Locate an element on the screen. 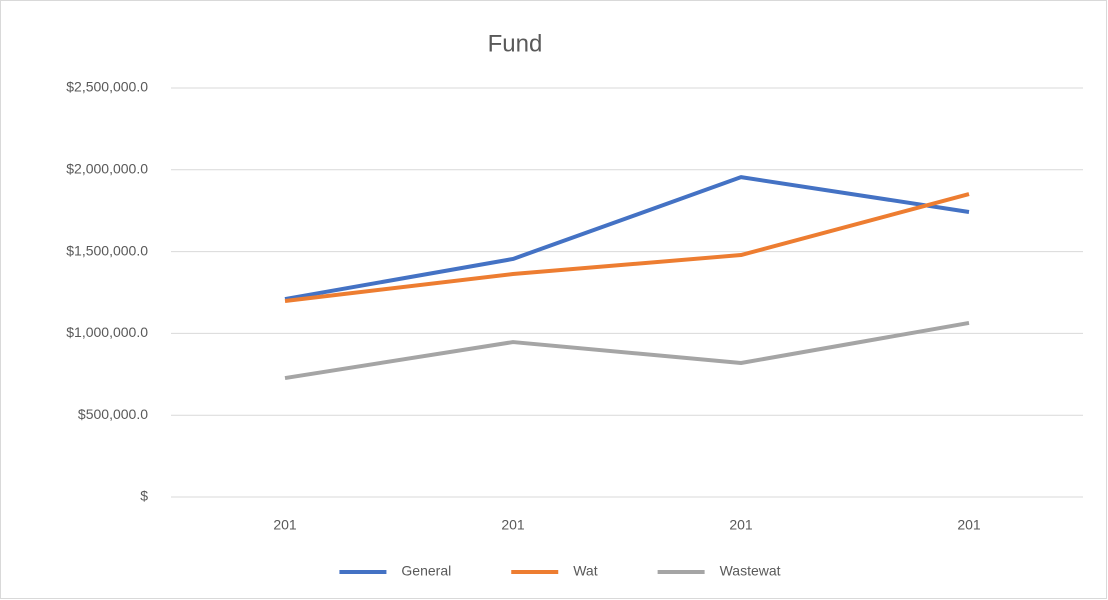  legend-label: Wat is located at coordinates (585, 571).